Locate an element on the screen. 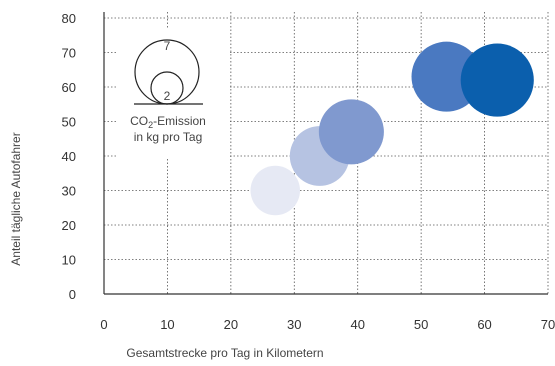 The width and height of the screenshot is (555, 366). legend-caption-line2: in kg pro Tag is located at coordinates (168, 137).